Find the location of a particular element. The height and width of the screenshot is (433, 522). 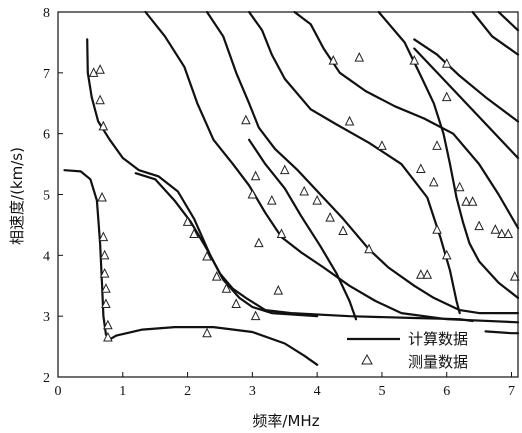

x-axis-ticks: 0 1 2 3 4 5 6 7 is located at coordinates (285, 385).